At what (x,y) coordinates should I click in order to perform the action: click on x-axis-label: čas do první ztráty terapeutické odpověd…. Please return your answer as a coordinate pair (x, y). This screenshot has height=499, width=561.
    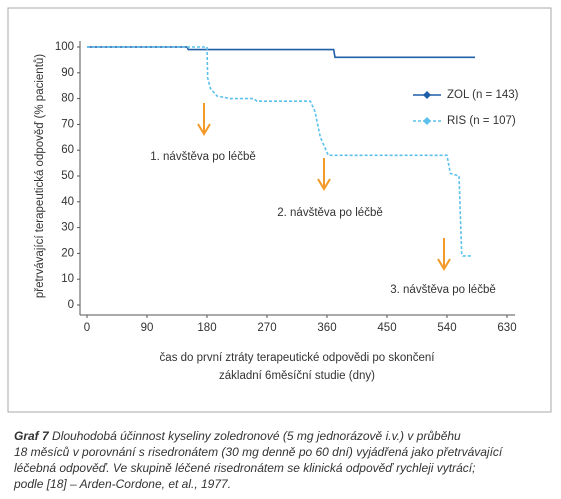
    Looking at the image, I should click on (298, 358).